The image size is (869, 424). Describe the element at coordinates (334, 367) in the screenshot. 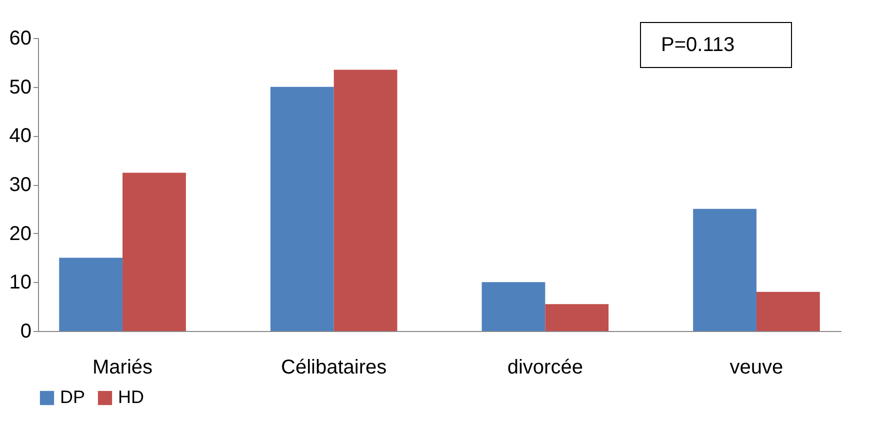

I see `x-tick-label: Célibataires` at that location.